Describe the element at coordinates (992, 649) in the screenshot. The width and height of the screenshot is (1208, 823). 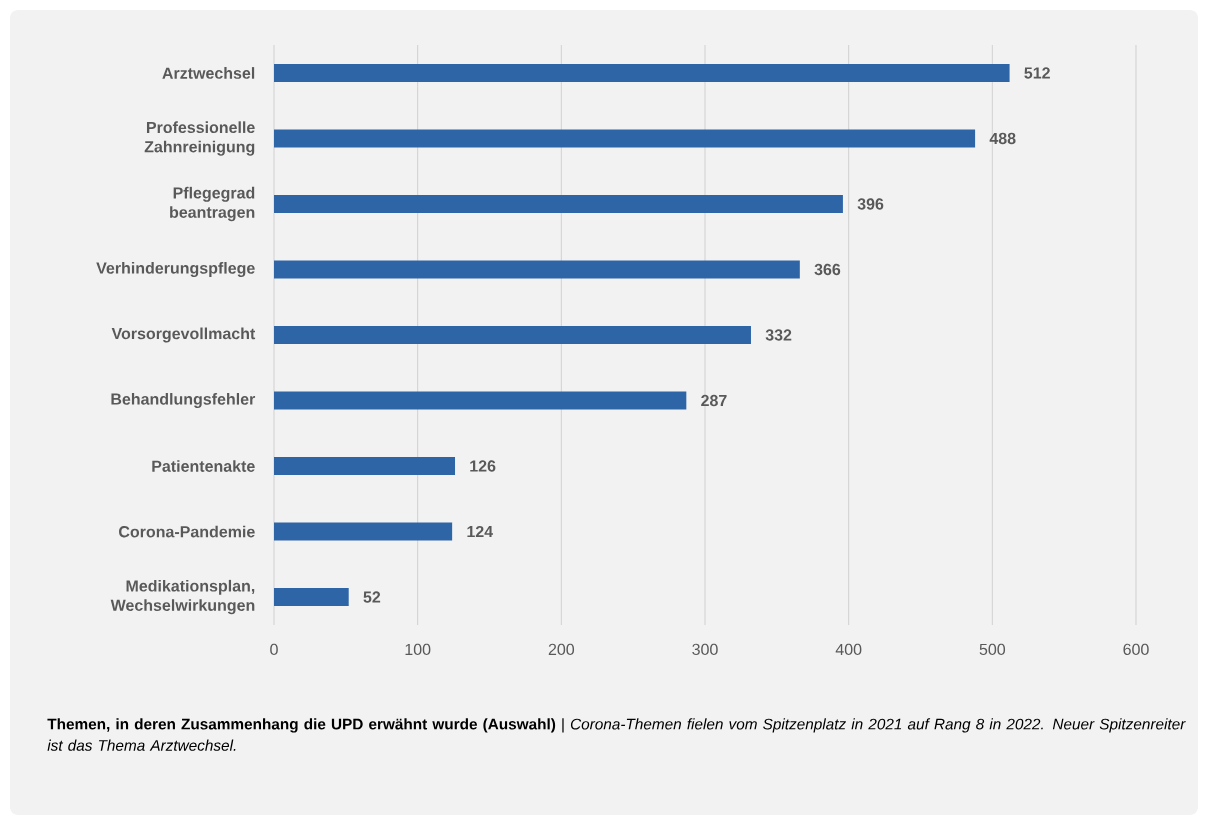
I see `x-tick-label: 500` at that location.